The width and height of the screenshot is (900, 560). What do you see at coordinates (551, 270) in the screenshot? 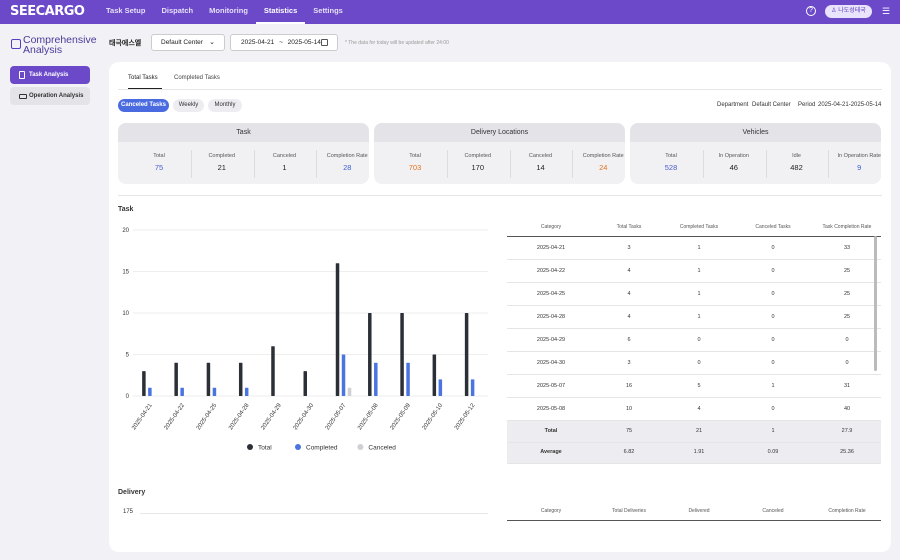
I see `table-cell: 2025-04-22` at bounding box center [551, 270].